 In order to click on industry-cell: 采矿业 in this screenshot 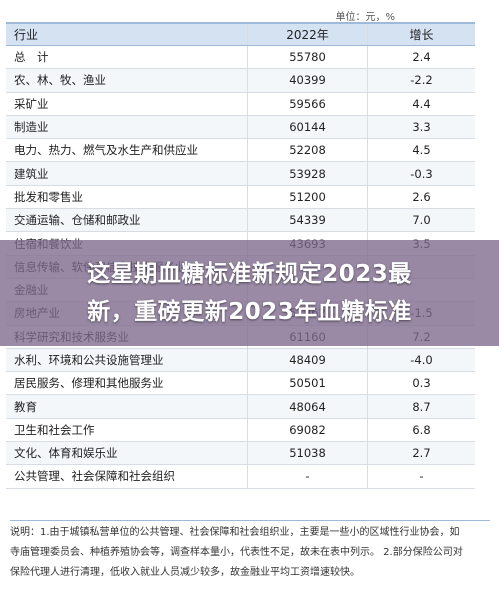, I will do `click(127, 103)`.